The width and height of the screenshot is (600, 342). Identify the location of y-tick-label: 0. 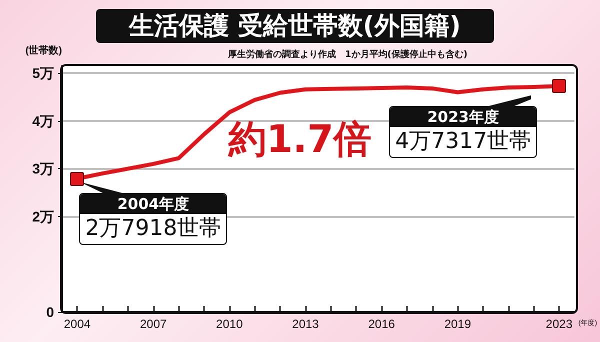
(50, 312).